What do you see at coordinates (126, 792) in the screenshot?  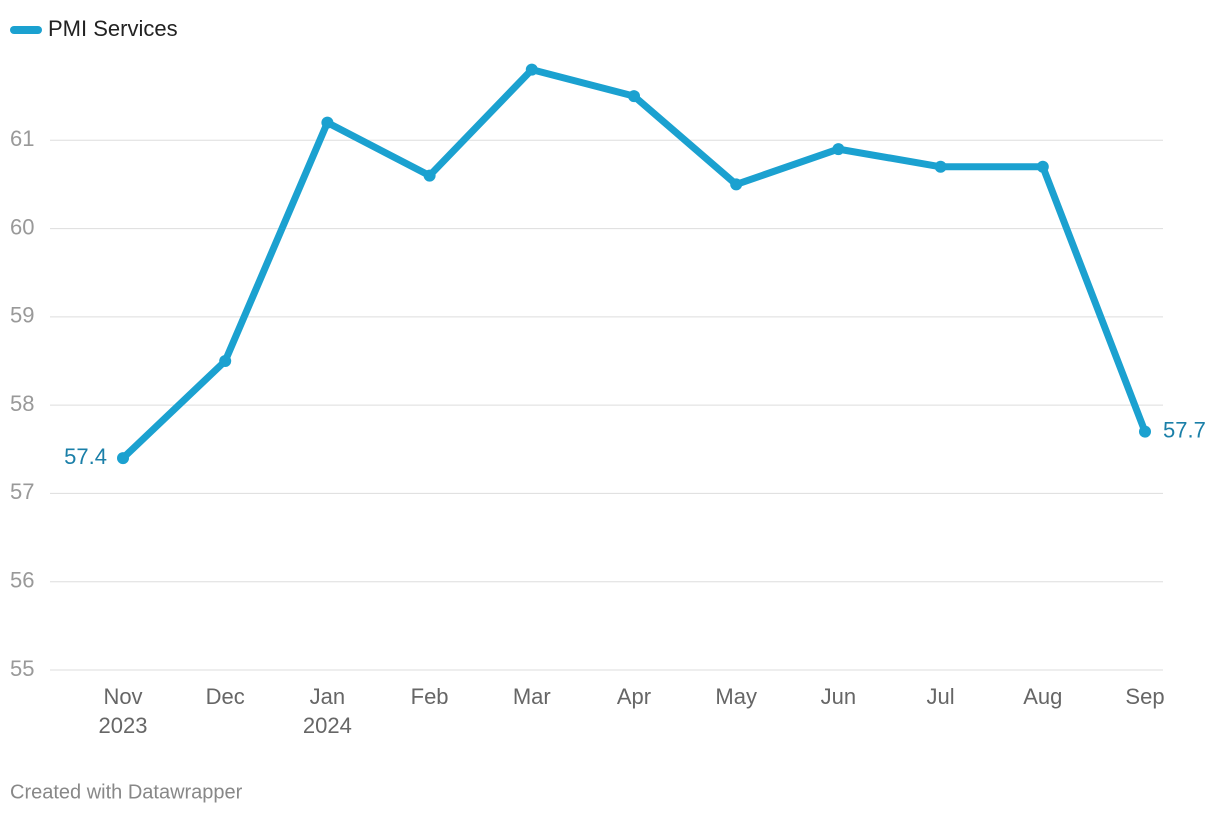 I see `footer: Created with Datawrapper` at bounding box center [126, 792].